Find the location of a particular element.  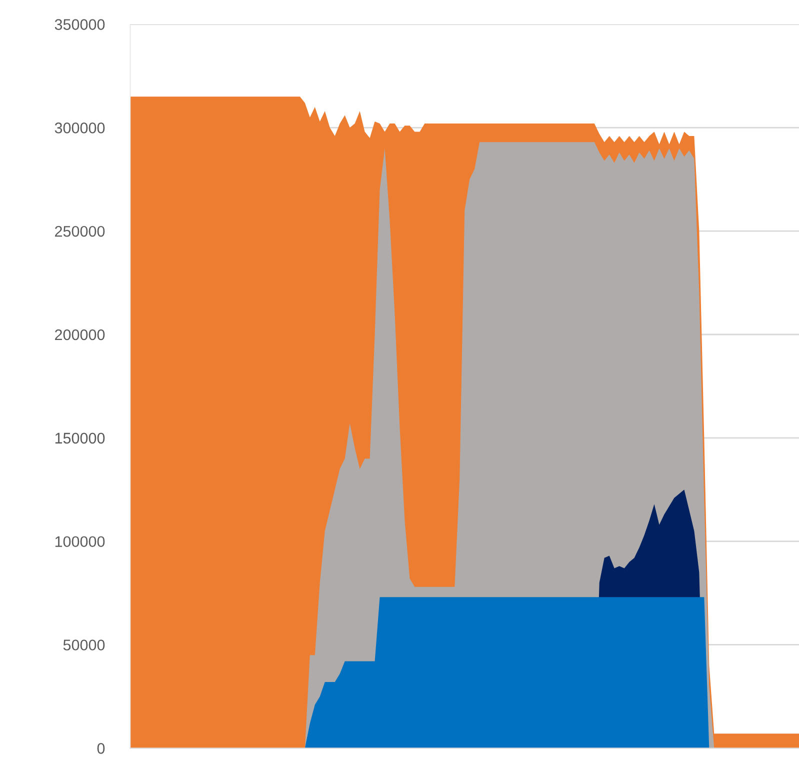

y-tick-label: 200000 is located at coordinates (80, 334).